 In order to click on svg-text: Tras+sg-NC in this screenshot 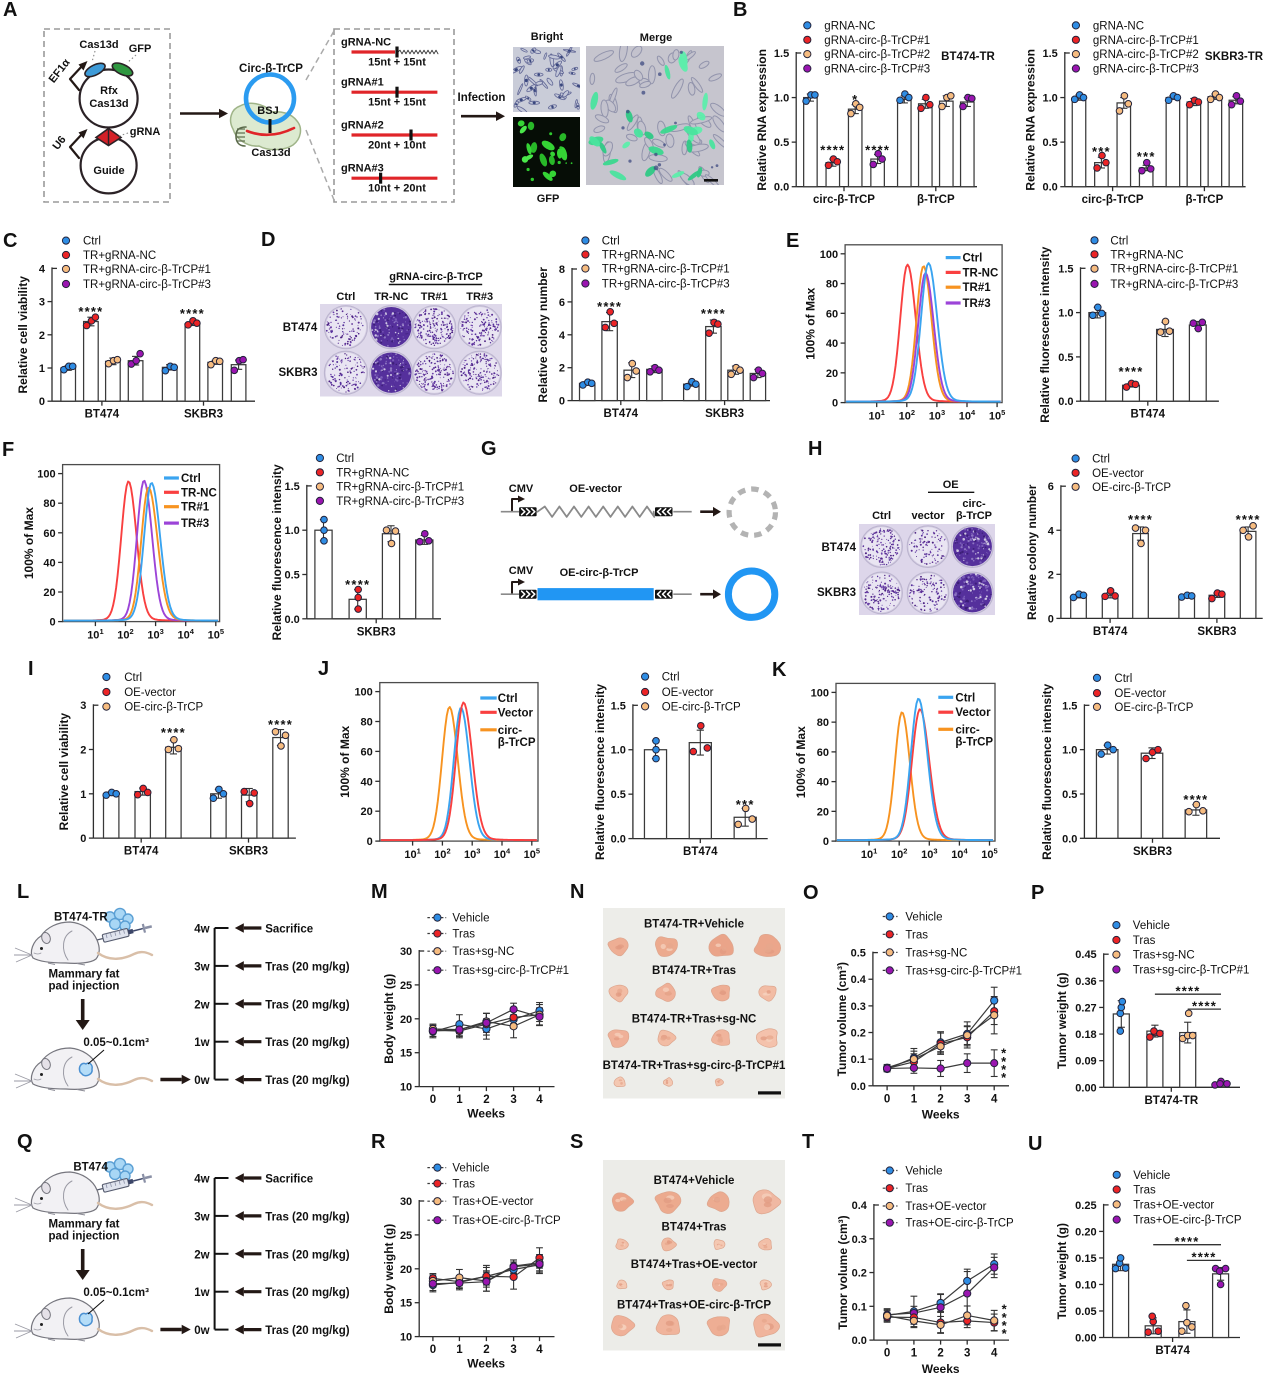, I will do `click(483, 952)`.